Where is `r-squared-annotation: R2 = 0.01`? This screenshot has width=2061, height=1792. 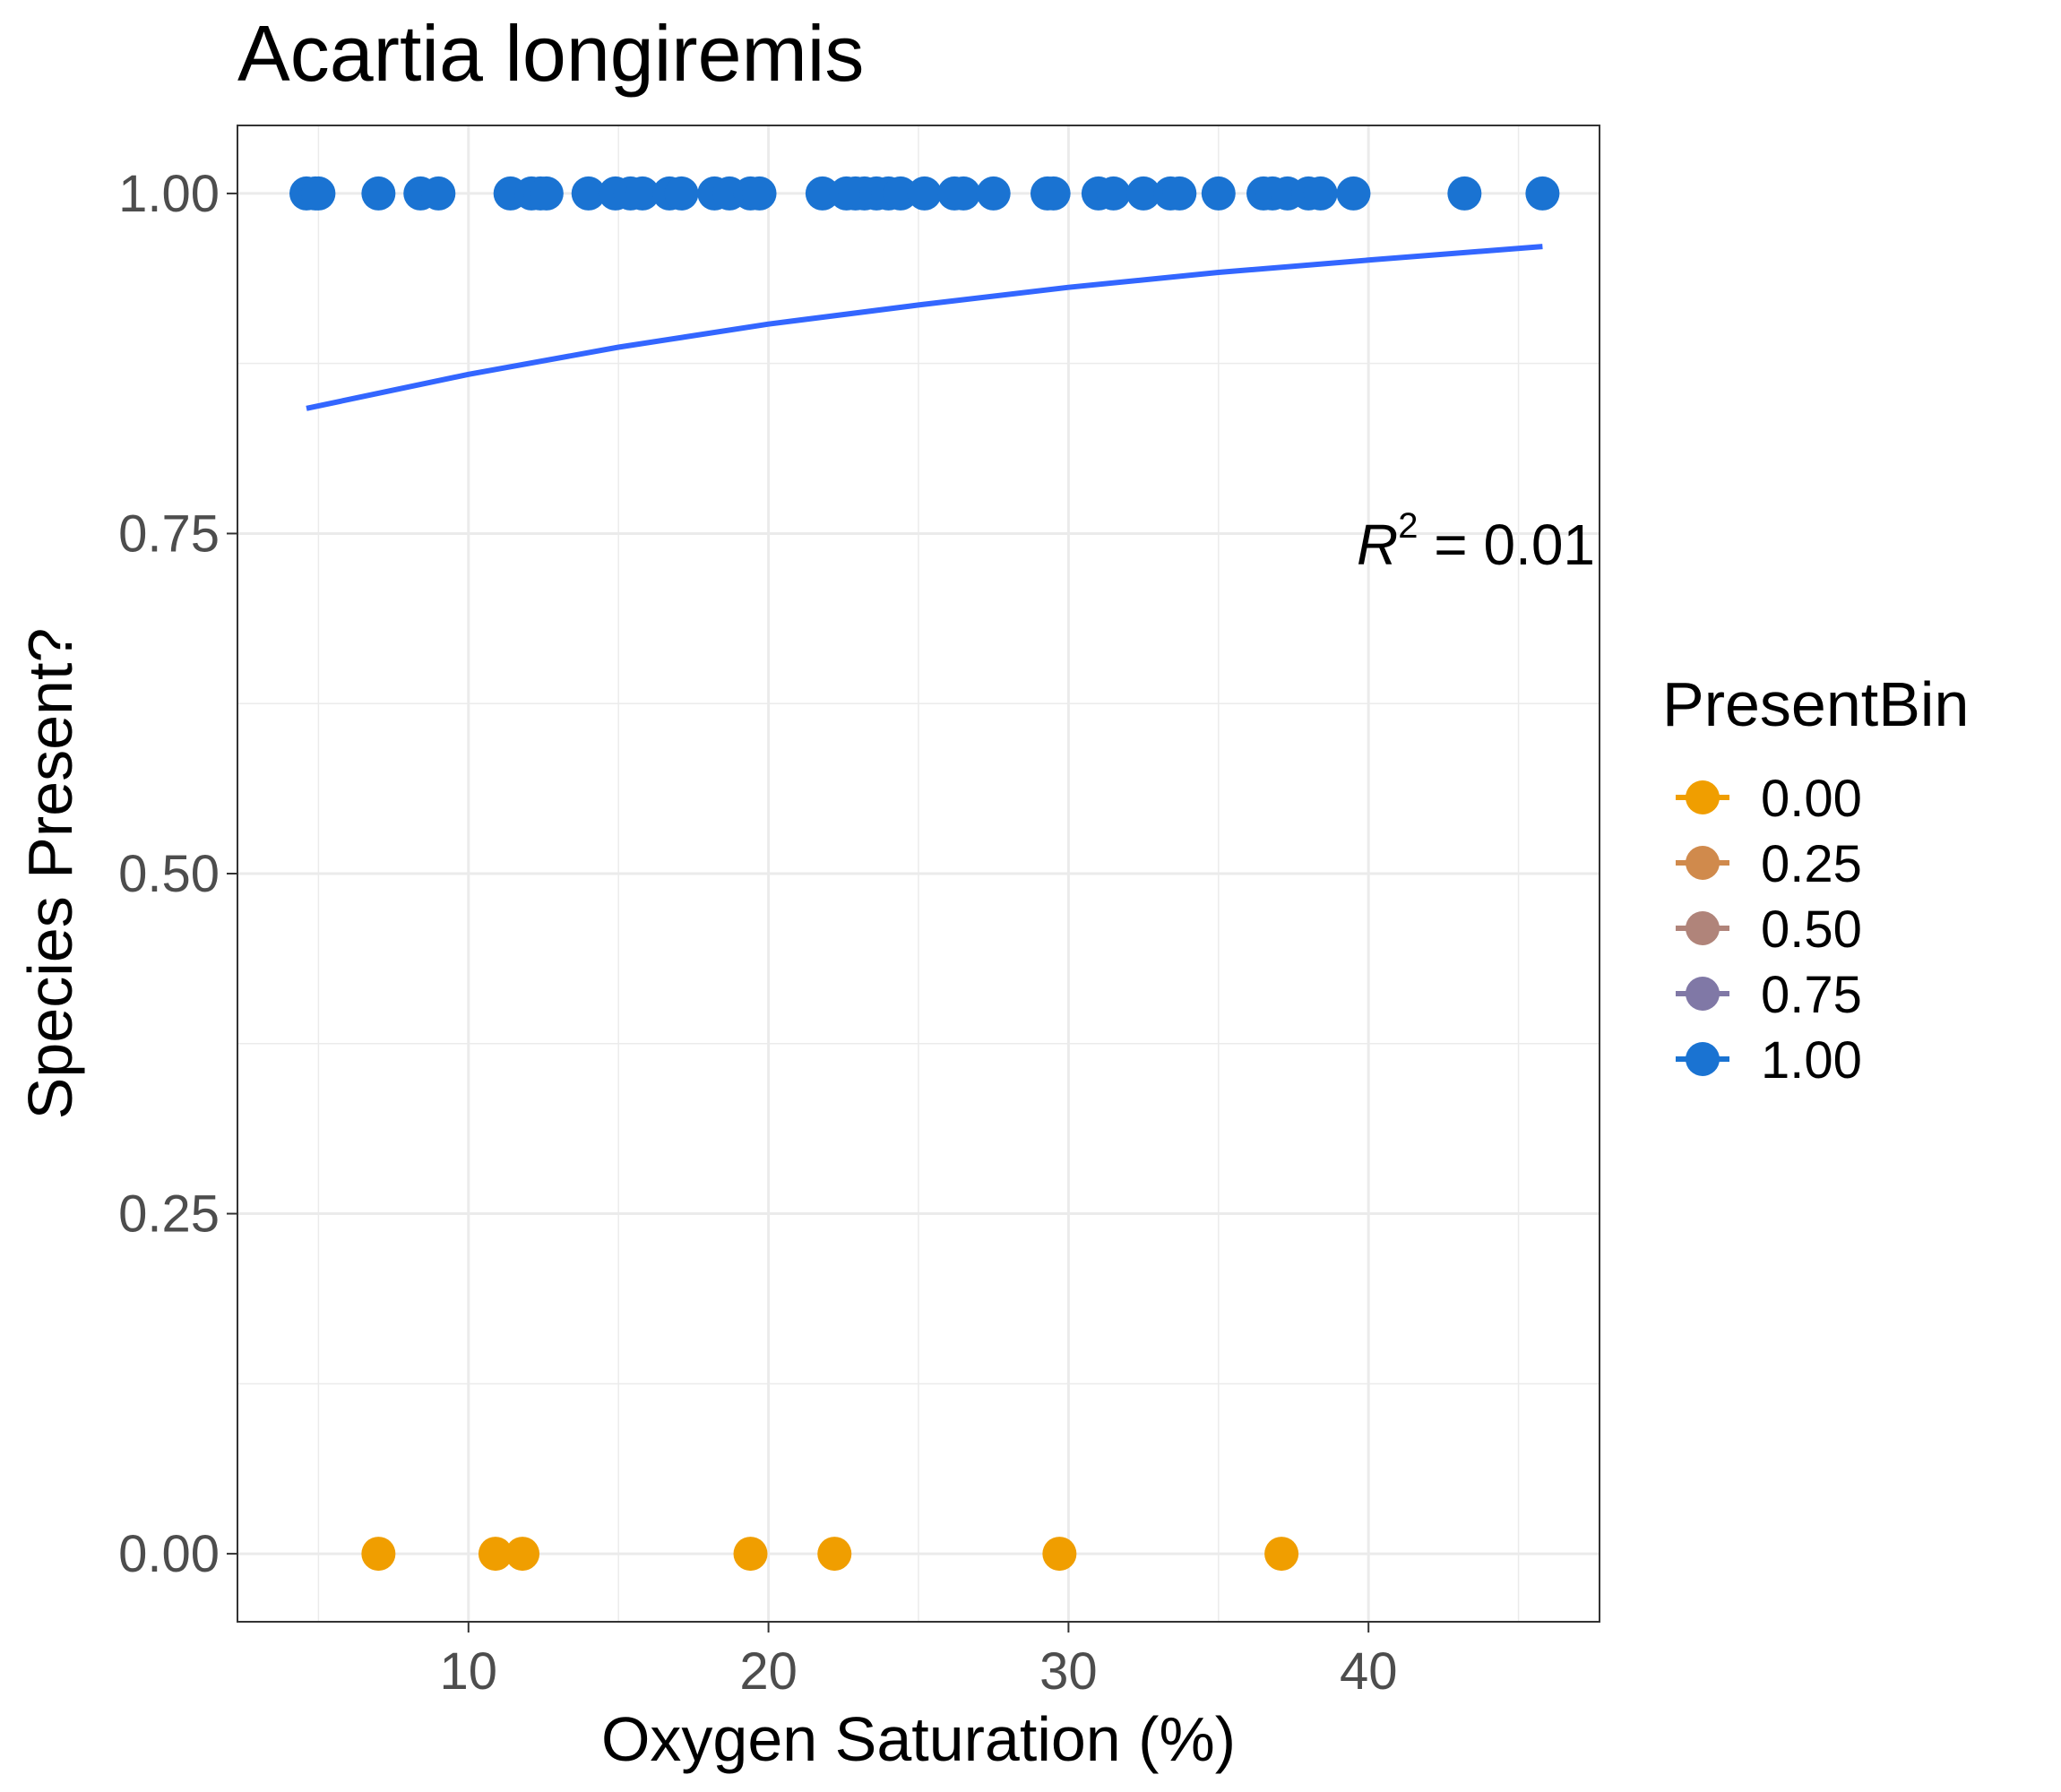
r-squared-annotation: R2 = 0.01 is located at coordinates (1476, 541).